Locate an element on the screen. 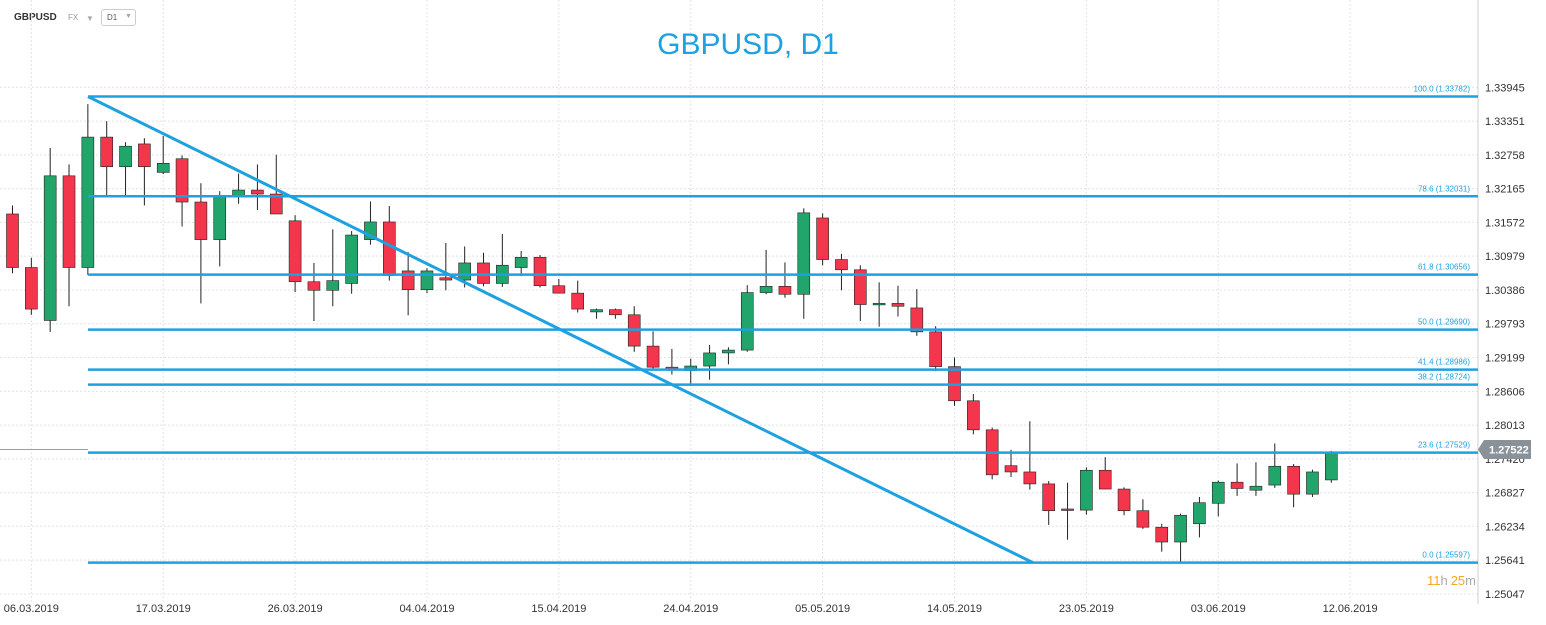 The width and height of the screenshot is (1546, 625). price-tick-label: 1.33351 is located at coordinates (1505, 122).